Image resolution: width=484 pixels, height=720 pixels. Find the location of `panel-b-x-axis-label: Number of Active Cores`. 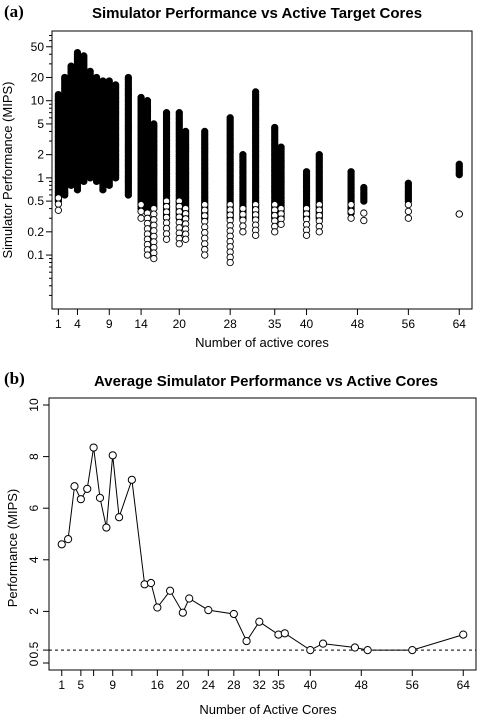

panel-b-x-axis-label: Number of Active Cores is located at coordinates (268, 709).